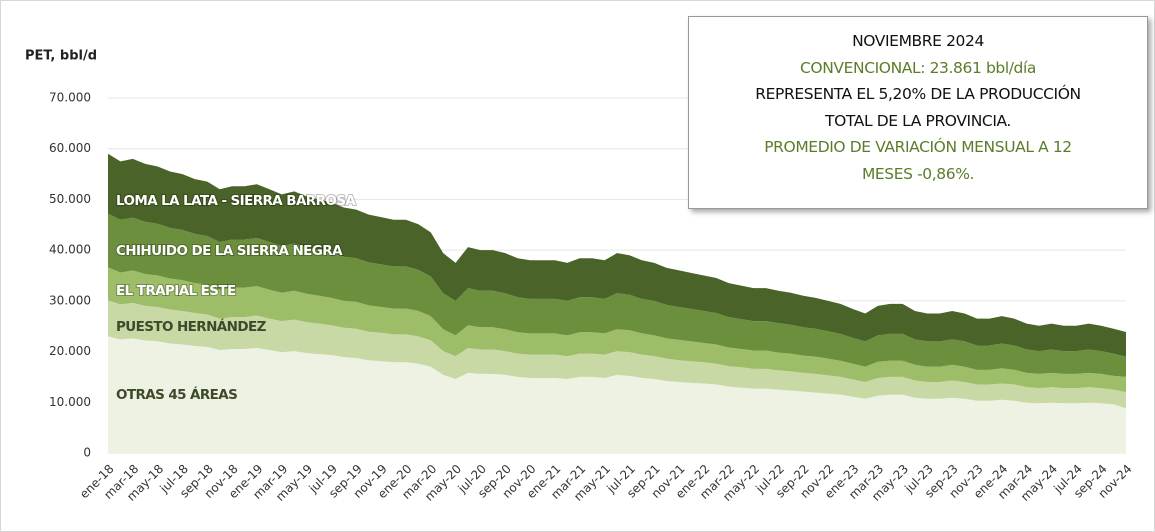  Describe the element at coordinates (87, 453) in the screenshot. I see `y-tick-label: 0` at that location.